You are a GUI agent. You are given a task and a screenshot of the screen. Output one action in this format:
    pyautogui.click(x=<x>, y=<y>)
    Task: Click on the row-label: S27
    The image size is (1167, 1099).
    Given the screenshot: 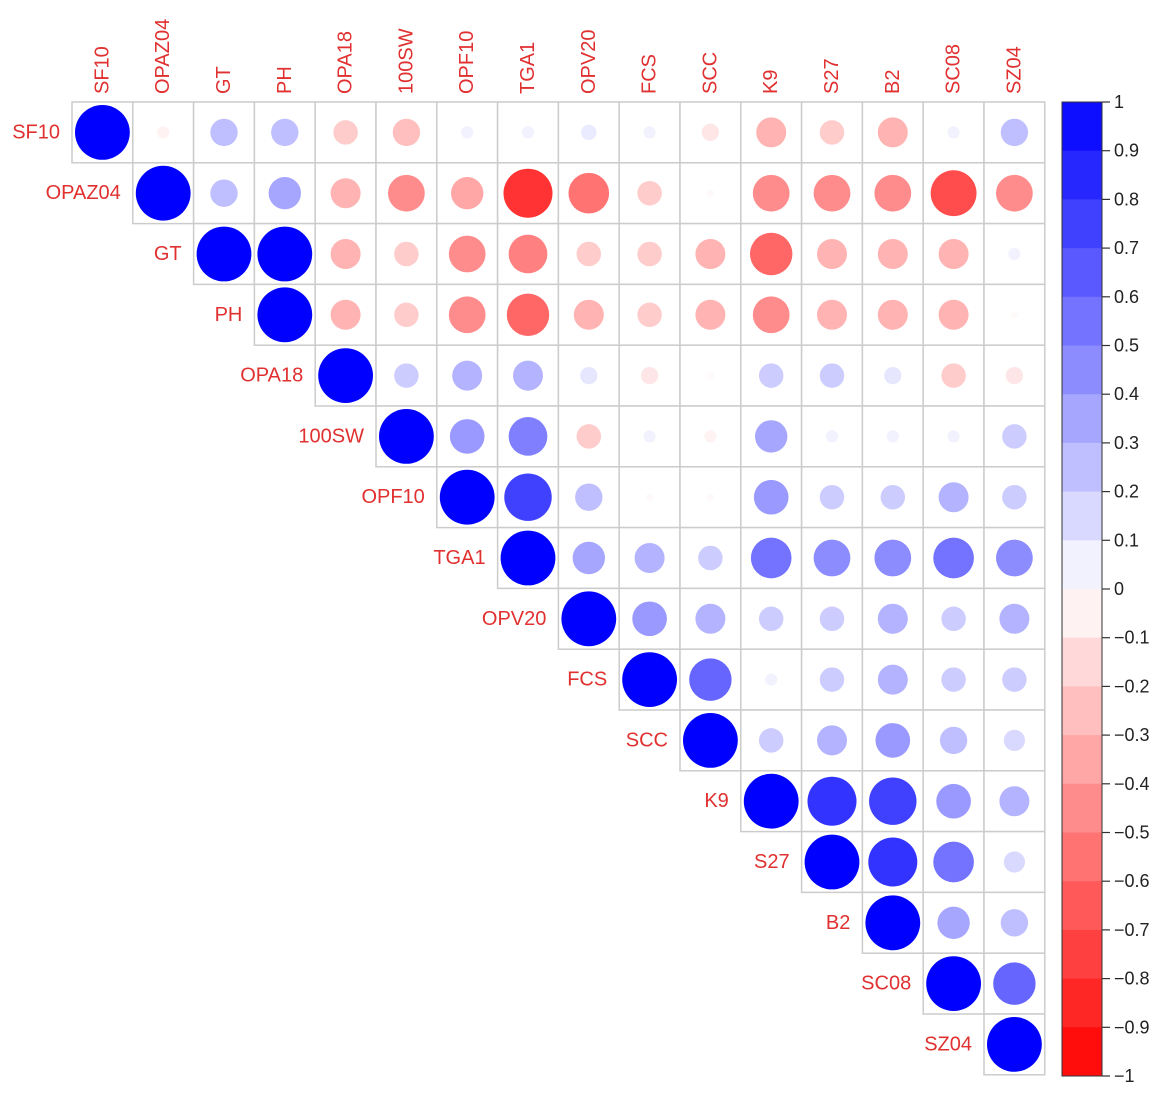 What is the action you would take?
    pyautogui.click(x=772, y=862)
    